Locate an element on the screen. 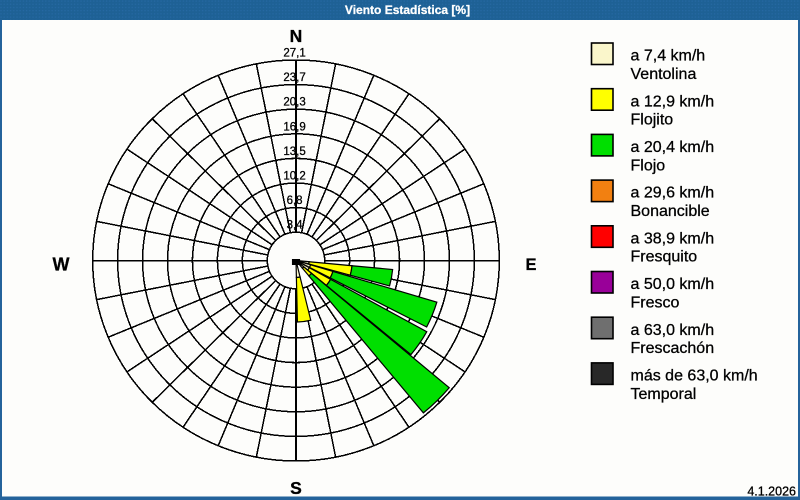 This screenshot has height=500, width=800. svg-text: S is located at coordinates (296, 488).